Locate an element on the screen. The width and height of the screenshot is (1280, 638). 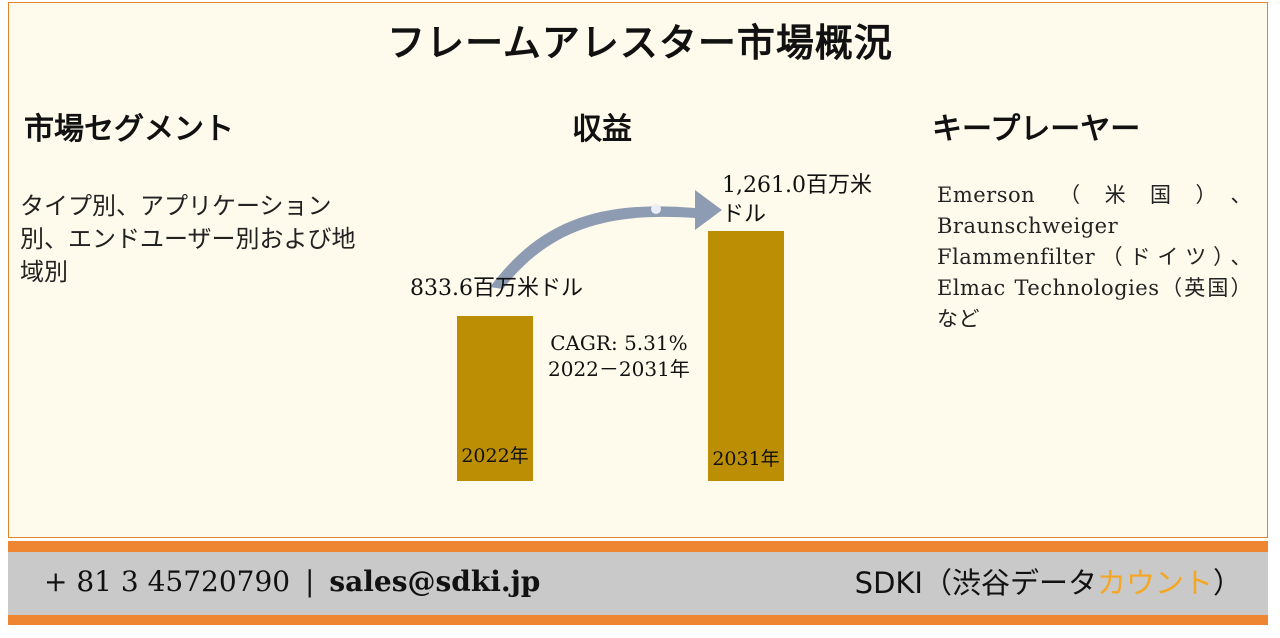
brand-accent: カウント is located at coordinates (1154, 583).